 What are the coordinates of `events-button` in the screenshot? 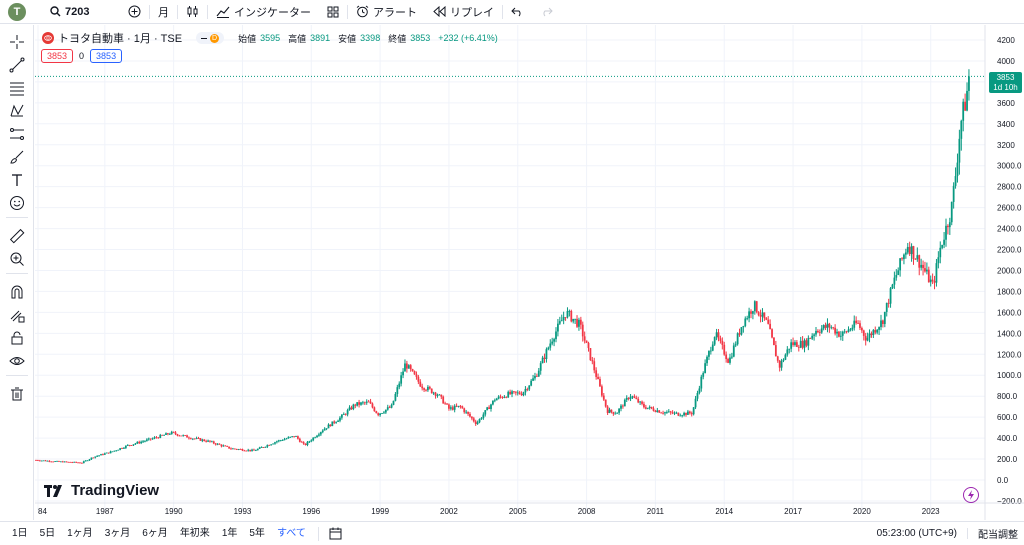 It's located at (971, 495).